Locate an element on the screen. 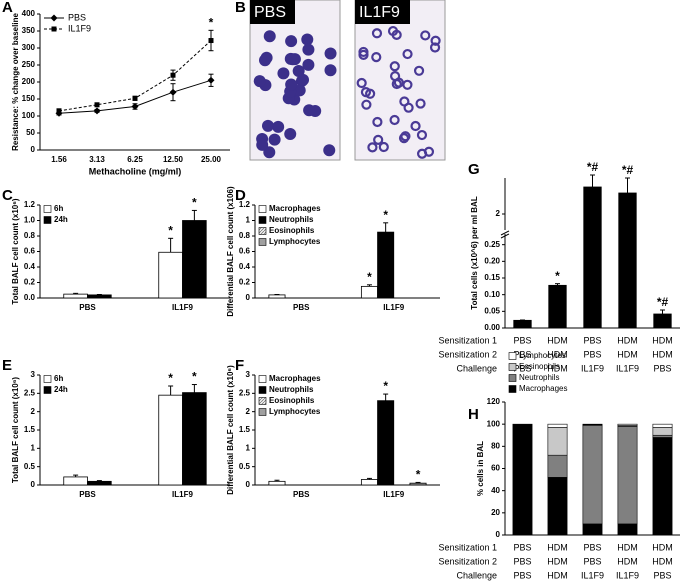 Image resolution: width=685 pixels, height=585 pixels. y-tick-label: 0.25 is located at coordinates (492, 244).